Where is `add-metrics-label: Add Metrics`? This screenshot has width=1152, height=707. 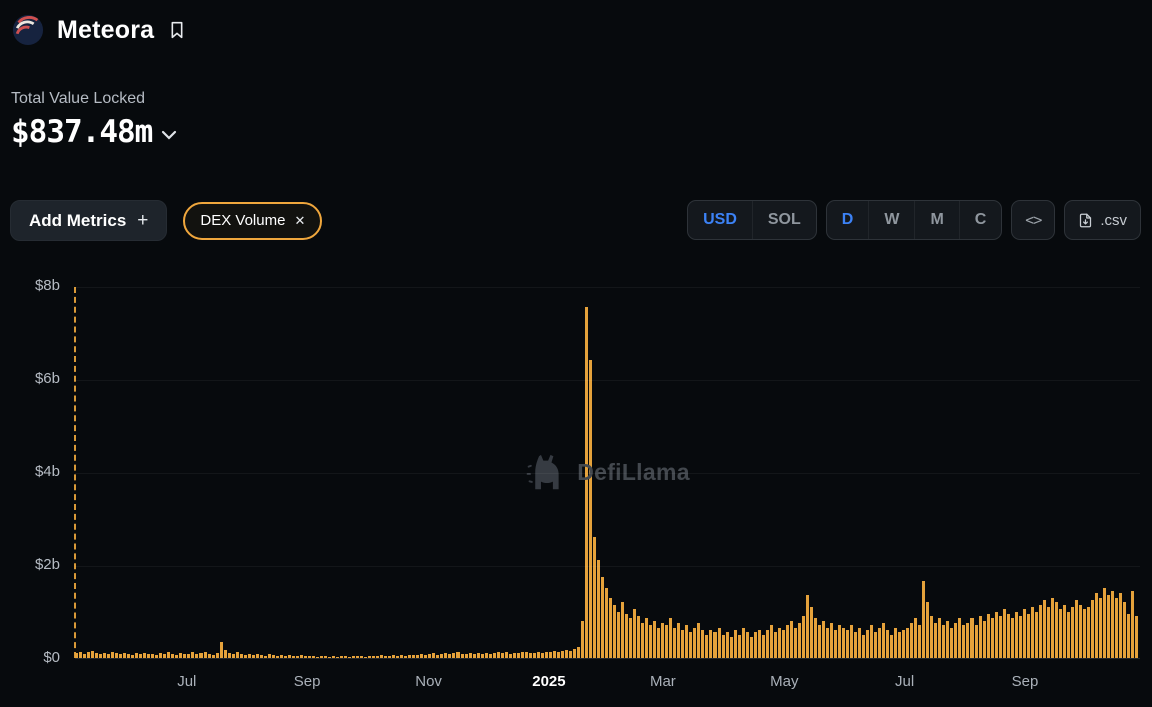 add-metrics-label: Add Metrics is located at coordinates (78, 220).